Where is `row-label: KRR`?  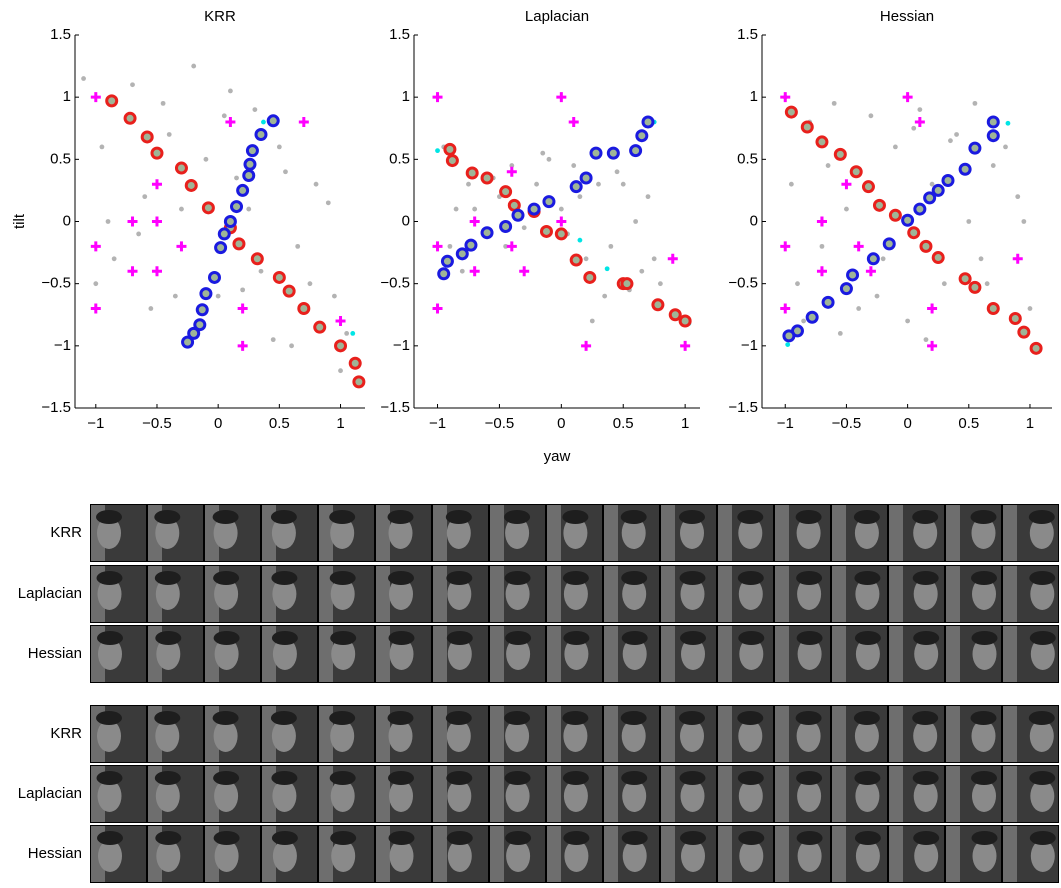
row-label: KRR is located at coordinates (66, 733).